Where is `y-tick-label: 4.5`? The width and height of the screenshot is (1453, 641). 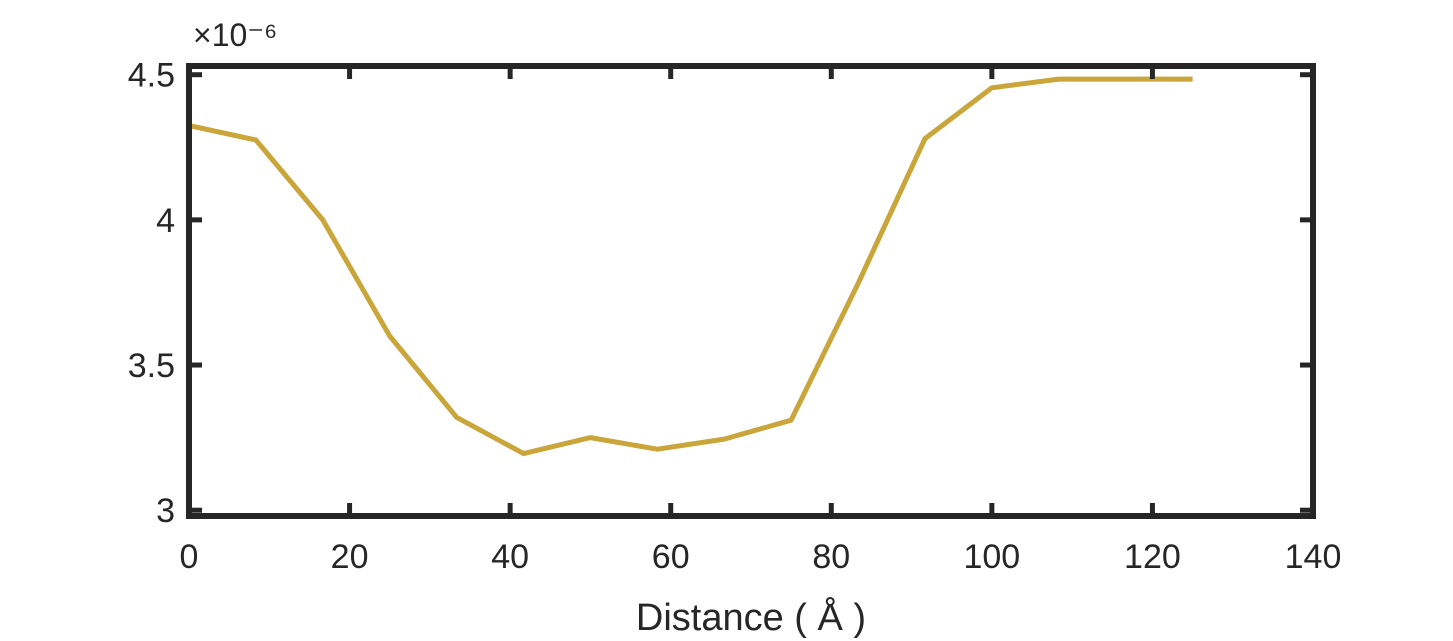
y-tick-label: 4.5 is located at coordinates (151, 76).